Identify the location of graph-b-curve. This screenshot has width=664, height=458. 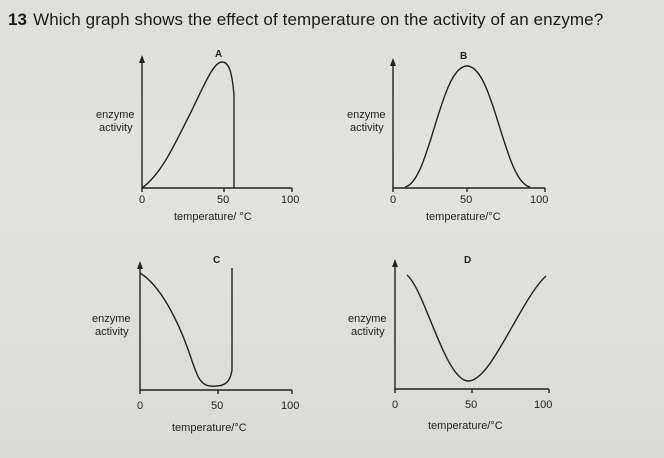
(467, 126).